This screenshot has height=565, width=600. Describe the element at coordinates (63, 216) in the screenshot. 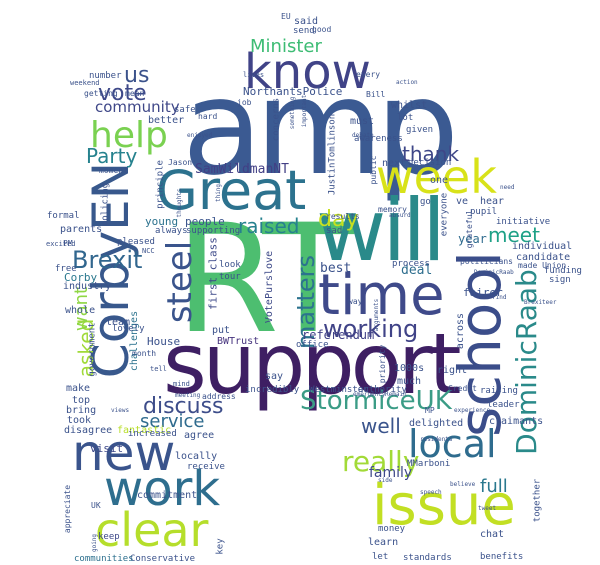

I see `word: formal` at that location.